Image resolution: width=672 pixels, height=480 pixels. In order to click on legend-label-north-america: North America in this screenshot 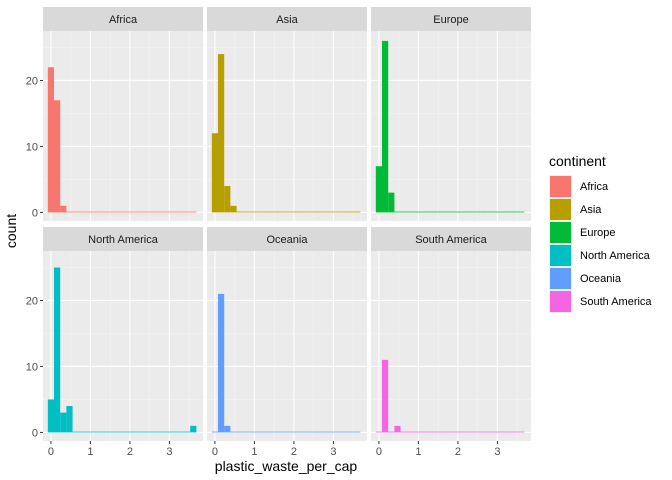, I will do `click(615, 256)`.